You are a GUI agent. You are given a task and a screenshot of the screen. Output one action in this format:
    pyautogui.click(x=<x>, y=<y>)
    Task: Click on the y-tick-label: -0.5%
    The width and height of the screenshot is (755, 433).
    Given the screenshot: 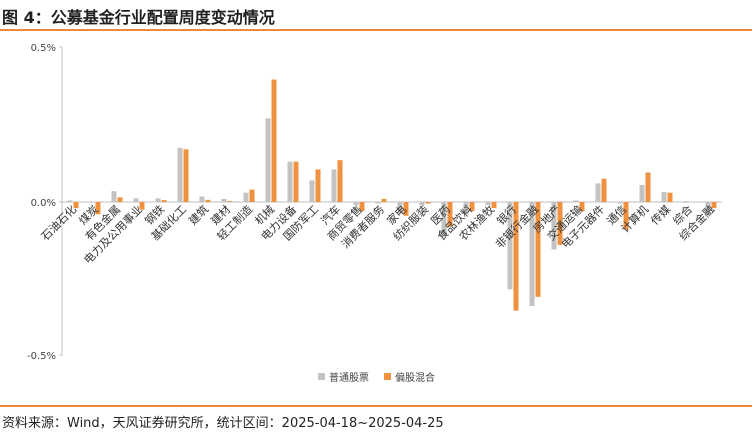 What is the action you would take?
    pyautogui.click(x=41, y=356)
    